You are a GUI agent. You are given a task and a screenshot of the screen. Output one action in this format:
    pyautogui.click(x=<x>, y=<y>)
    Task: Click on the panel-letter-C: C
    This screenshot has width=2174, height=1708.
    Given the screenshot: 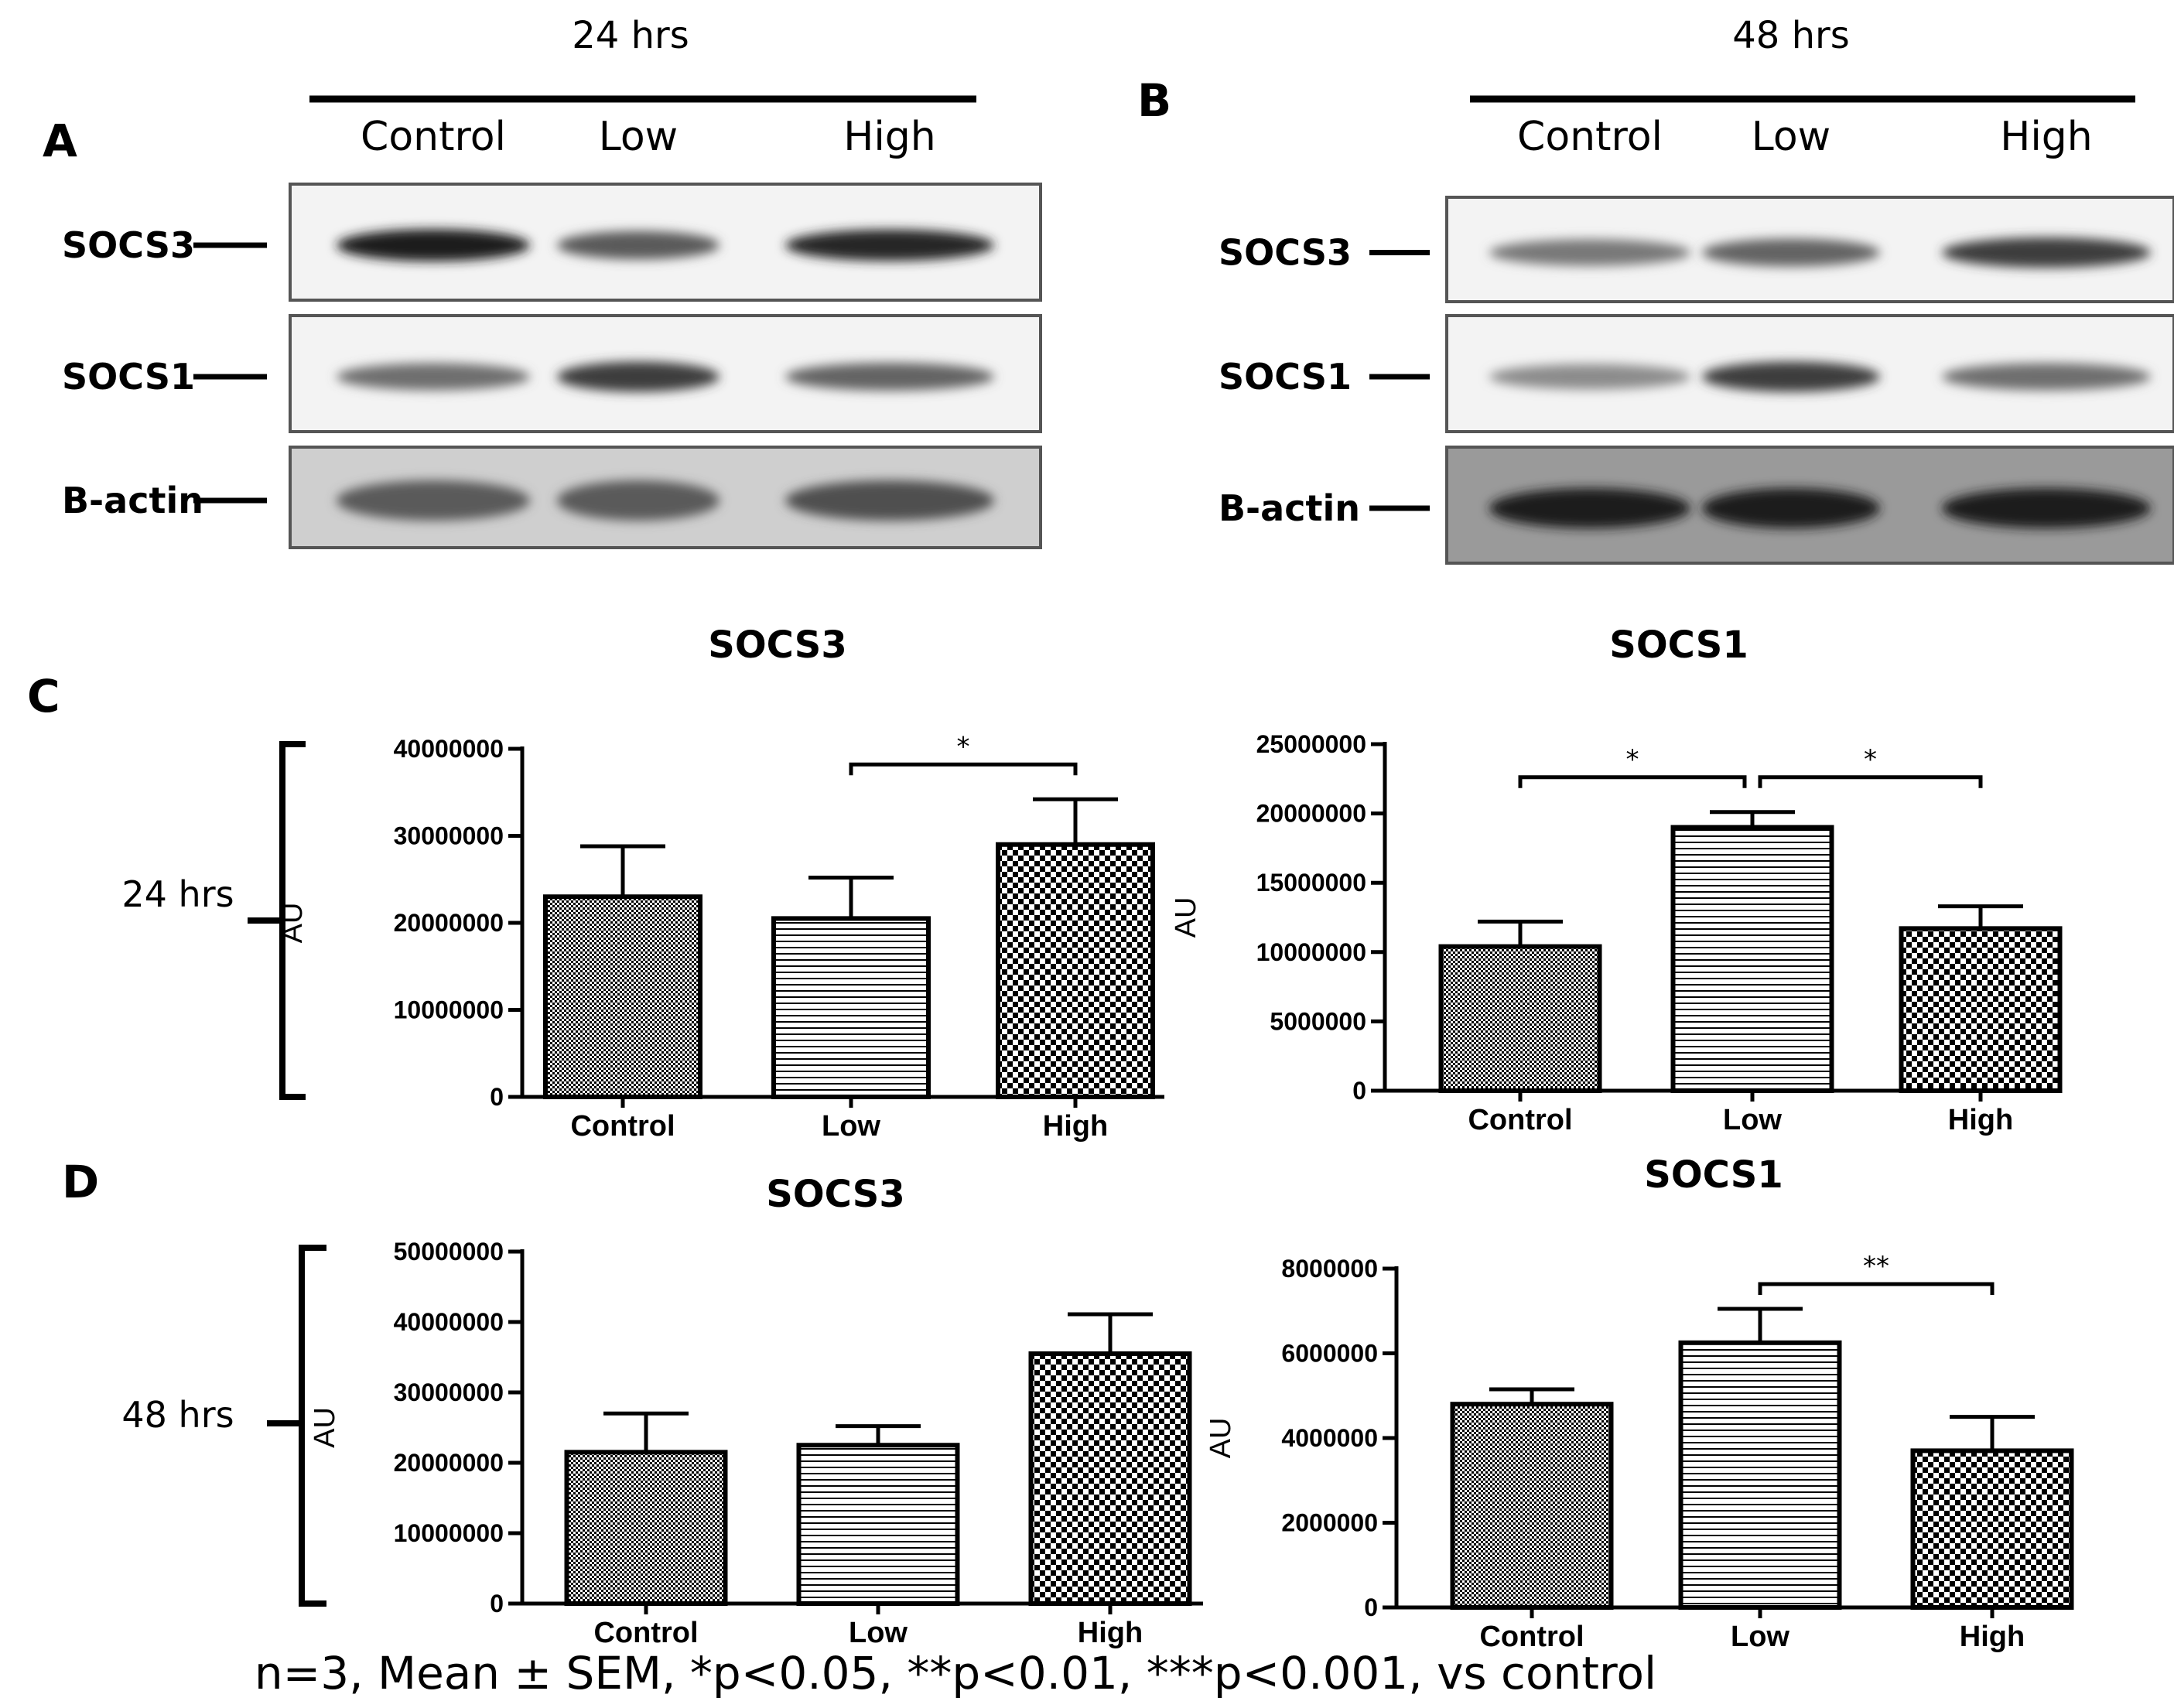 What is the action you would take?
    pyautogui.click(x=44, y=696)
    